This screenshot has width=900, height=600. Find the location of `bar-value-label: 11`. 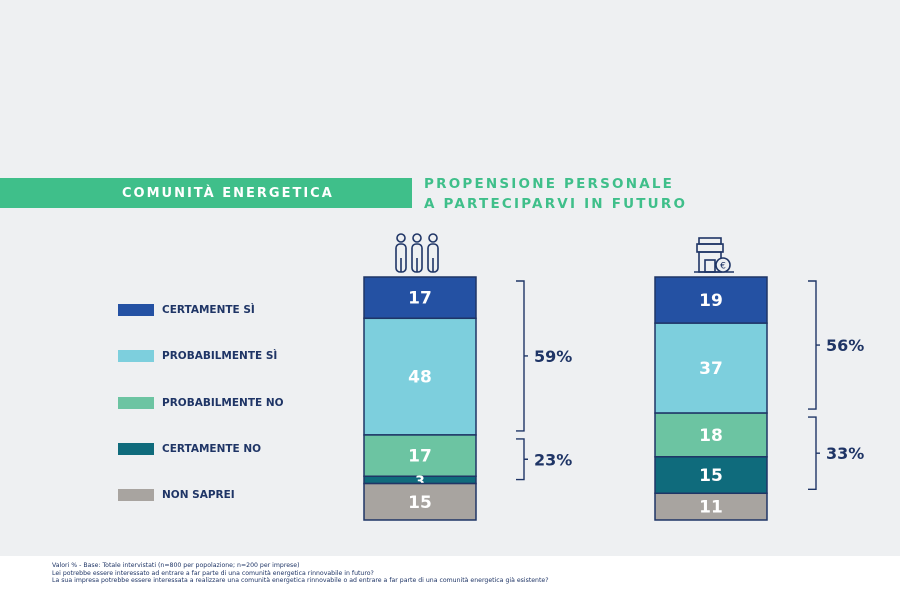

bar-value-label: 11 is located at coordinates (711, 508).